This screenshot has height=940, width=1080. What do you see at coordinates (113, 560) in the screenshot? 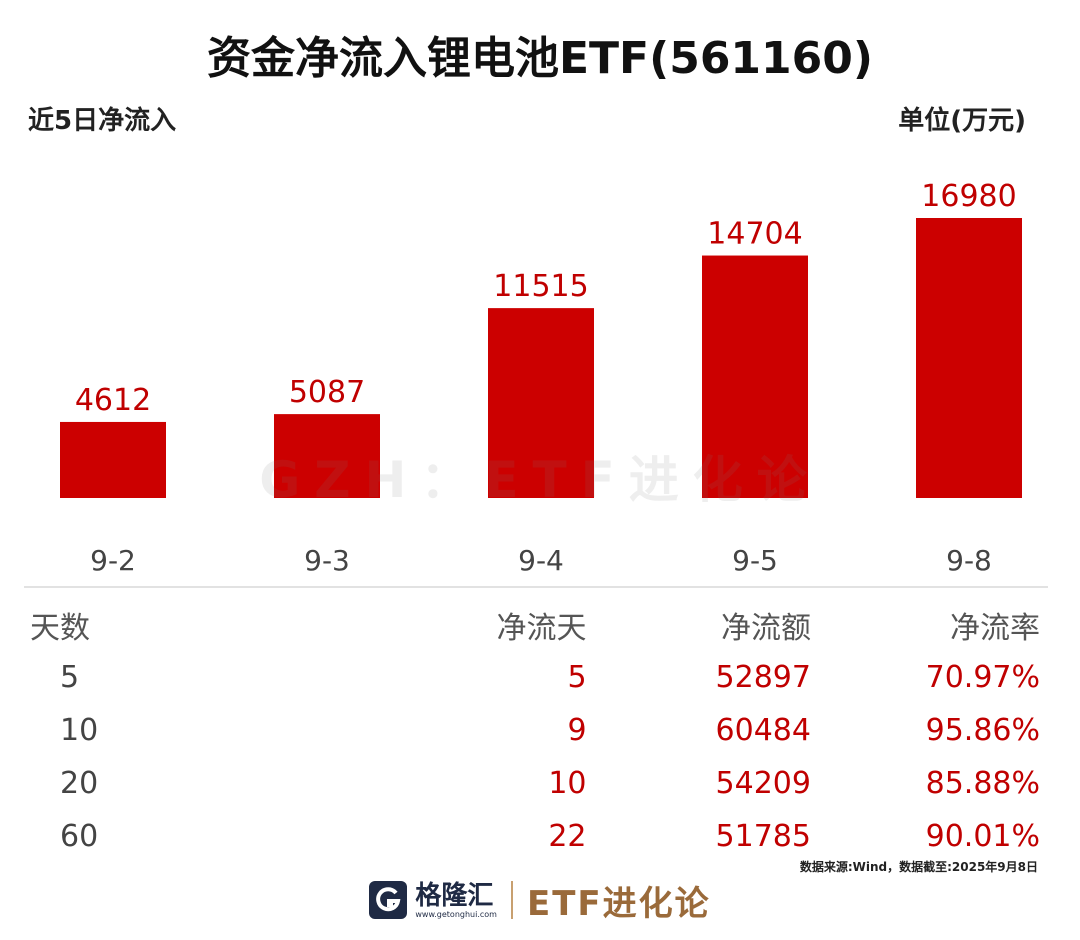
I see `x-tick-label: 9-2` at bounding box center [113, 560].